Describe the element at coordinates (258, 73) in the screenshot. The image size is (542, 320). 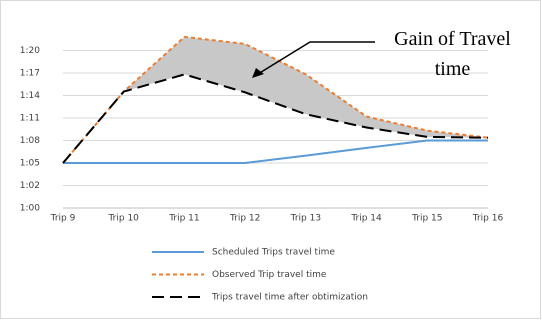
I see `arrow-head` at that location.